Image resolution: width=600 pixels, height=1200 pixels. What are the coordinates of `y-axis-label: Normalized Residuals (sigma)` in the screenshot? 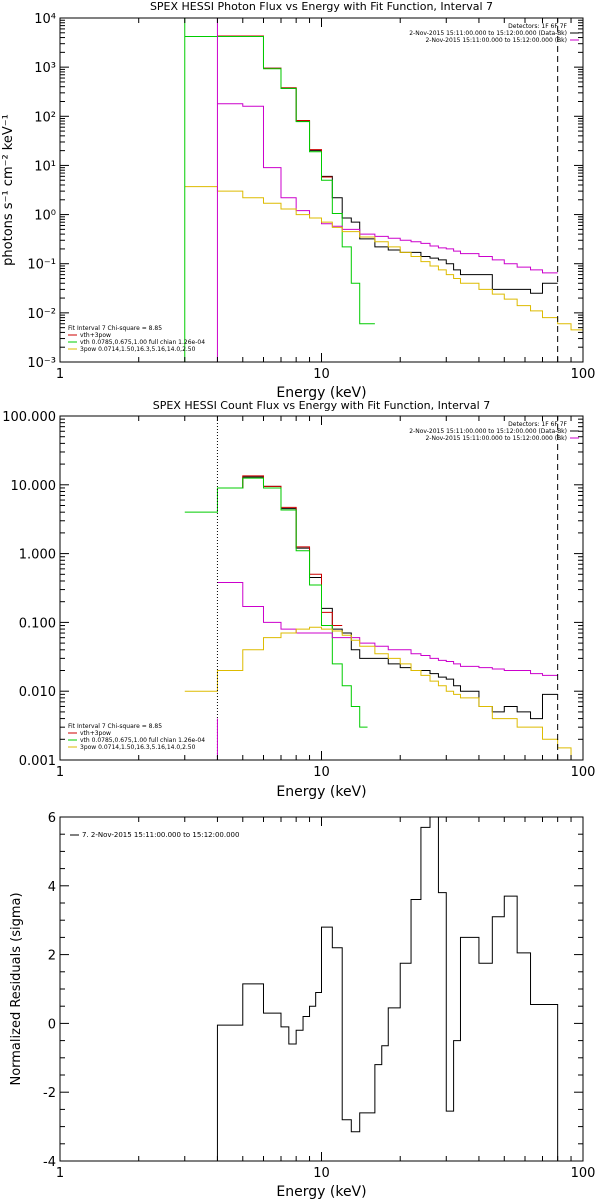 It's located at (16, 988).